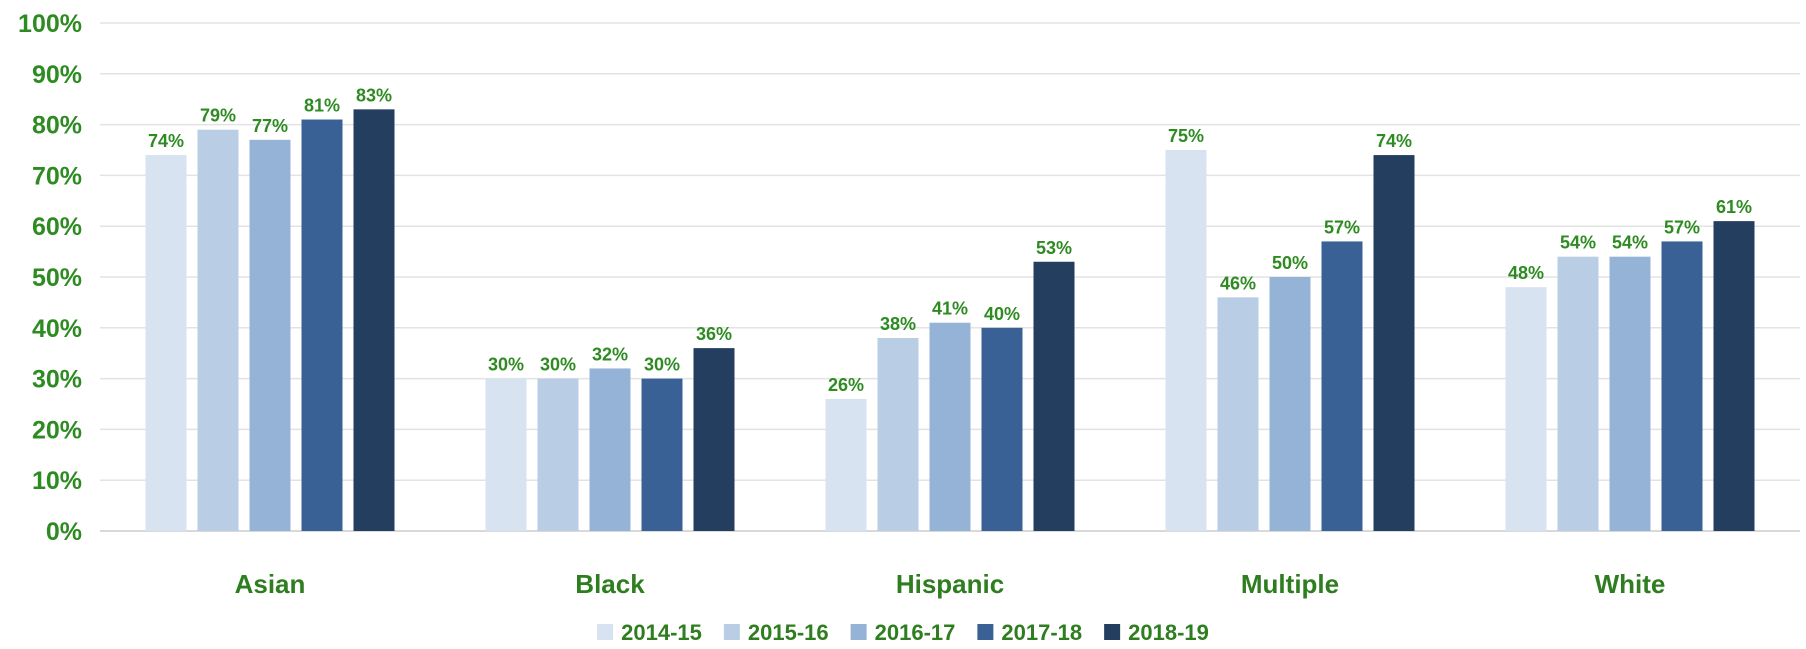 This screenshot has width=1806, height=649. Describe the element at coordinates (1186, 136) in the screenshot. I see `data-label: 75%` at that location.